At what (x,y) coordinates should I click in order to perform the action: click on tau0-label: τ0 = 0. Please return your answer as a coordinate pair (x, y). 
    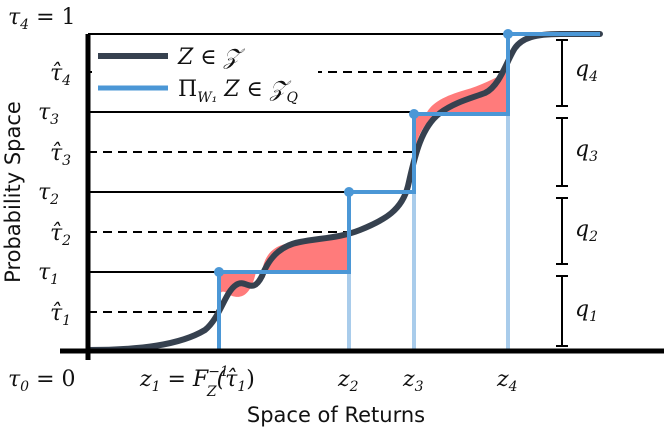
    Looking at the image, I should click on (42, 381).